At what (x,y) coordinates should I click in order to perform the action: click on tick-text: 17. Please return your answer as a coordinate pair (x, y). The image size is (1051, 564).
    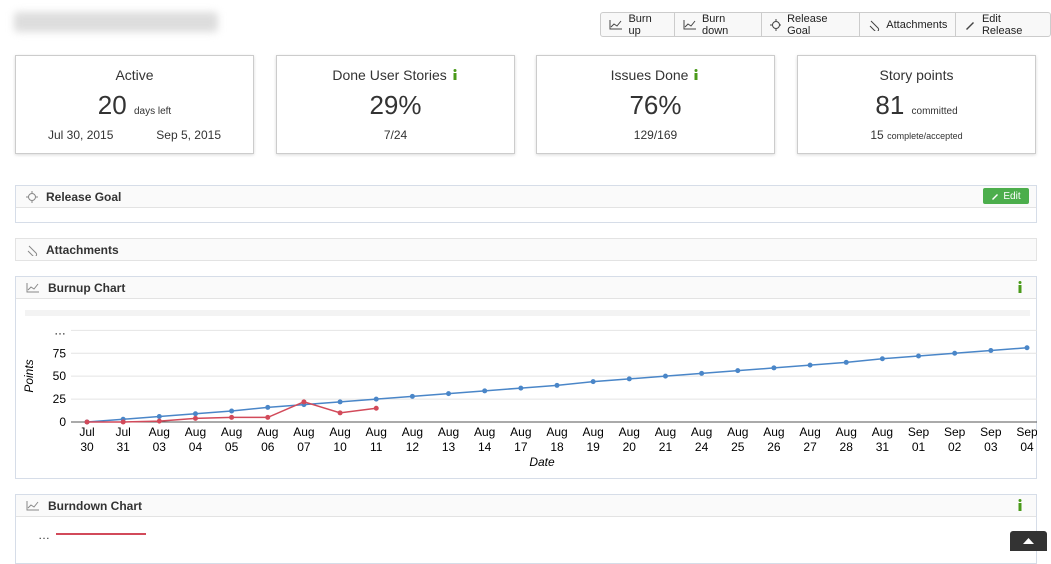
    Looking at the image, I should click on (521, 447).